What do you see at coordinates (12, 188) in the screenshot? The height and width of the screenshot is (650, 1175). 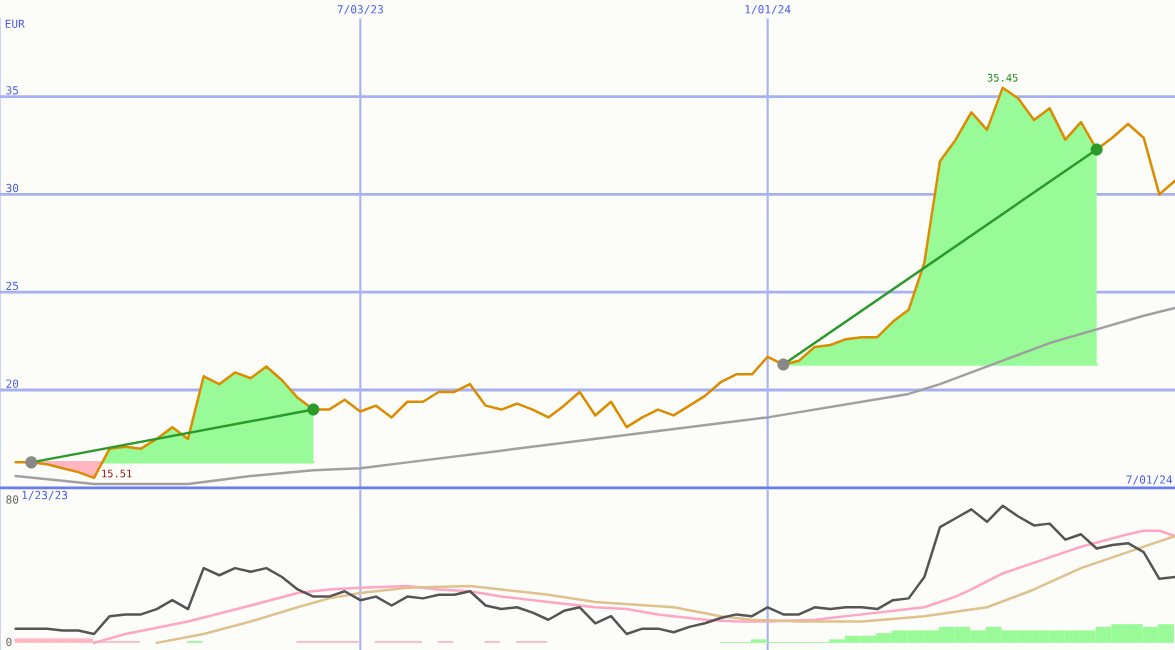 I see `y-tick-label: 30` at bounding box center [12, 188].